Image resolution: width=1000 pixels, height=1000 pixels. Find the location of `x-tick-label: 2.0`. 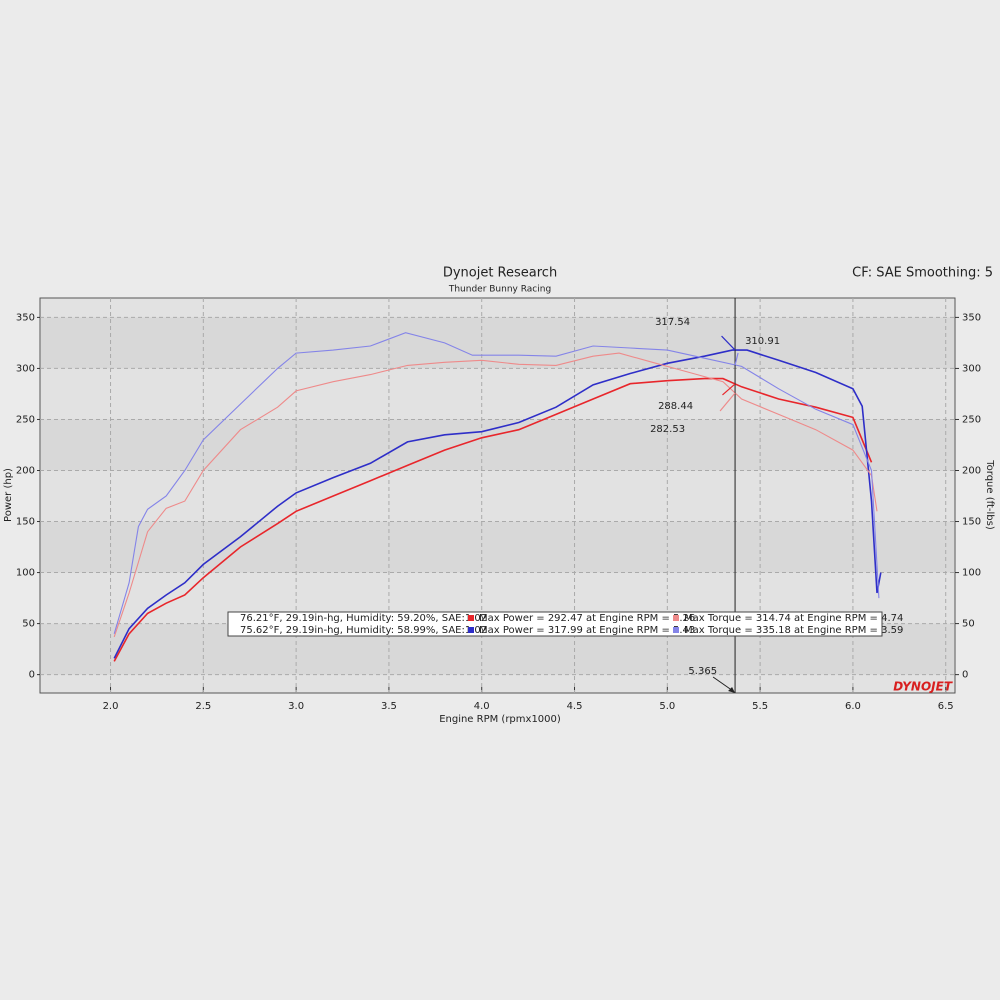

x-tick-label: 2.0 is located at coordinates (111, 706).